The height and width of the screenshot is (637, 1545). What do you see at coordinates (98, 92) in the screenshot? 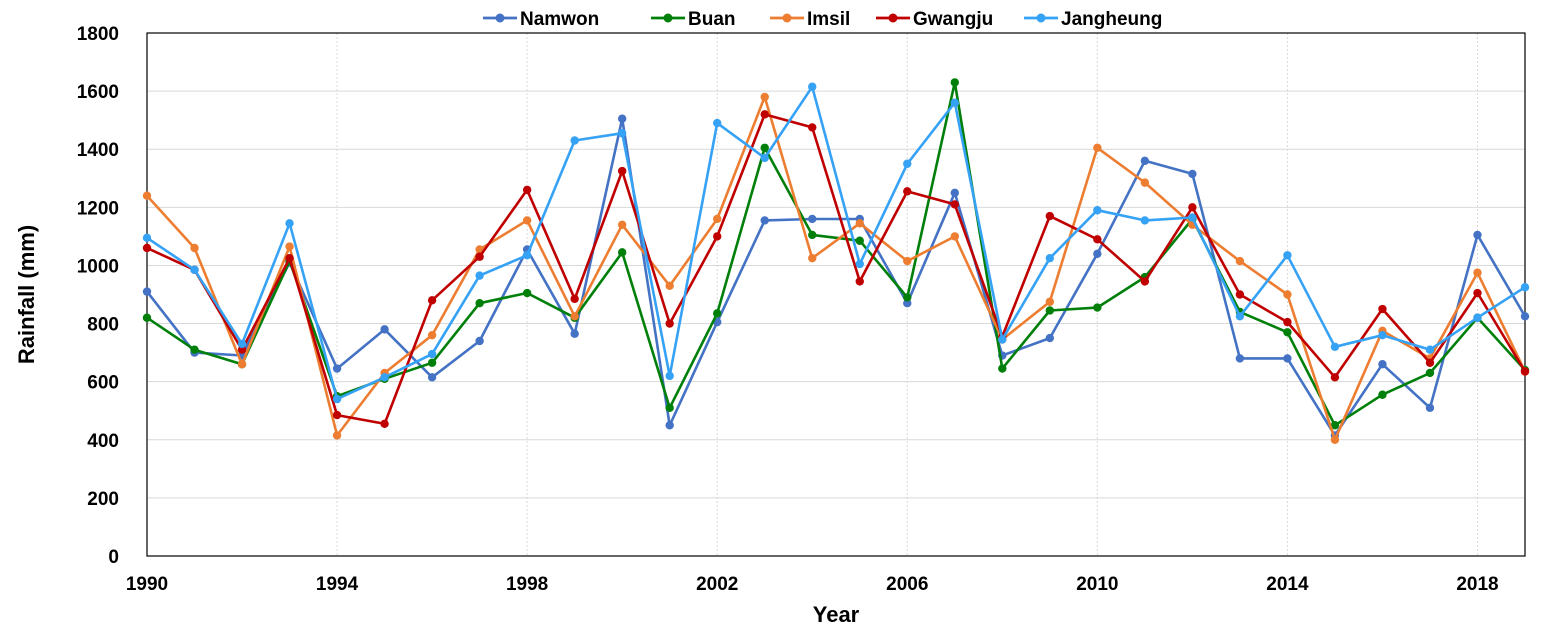
I see `y-tick-label: 1600` at bounding box center [98, 92].